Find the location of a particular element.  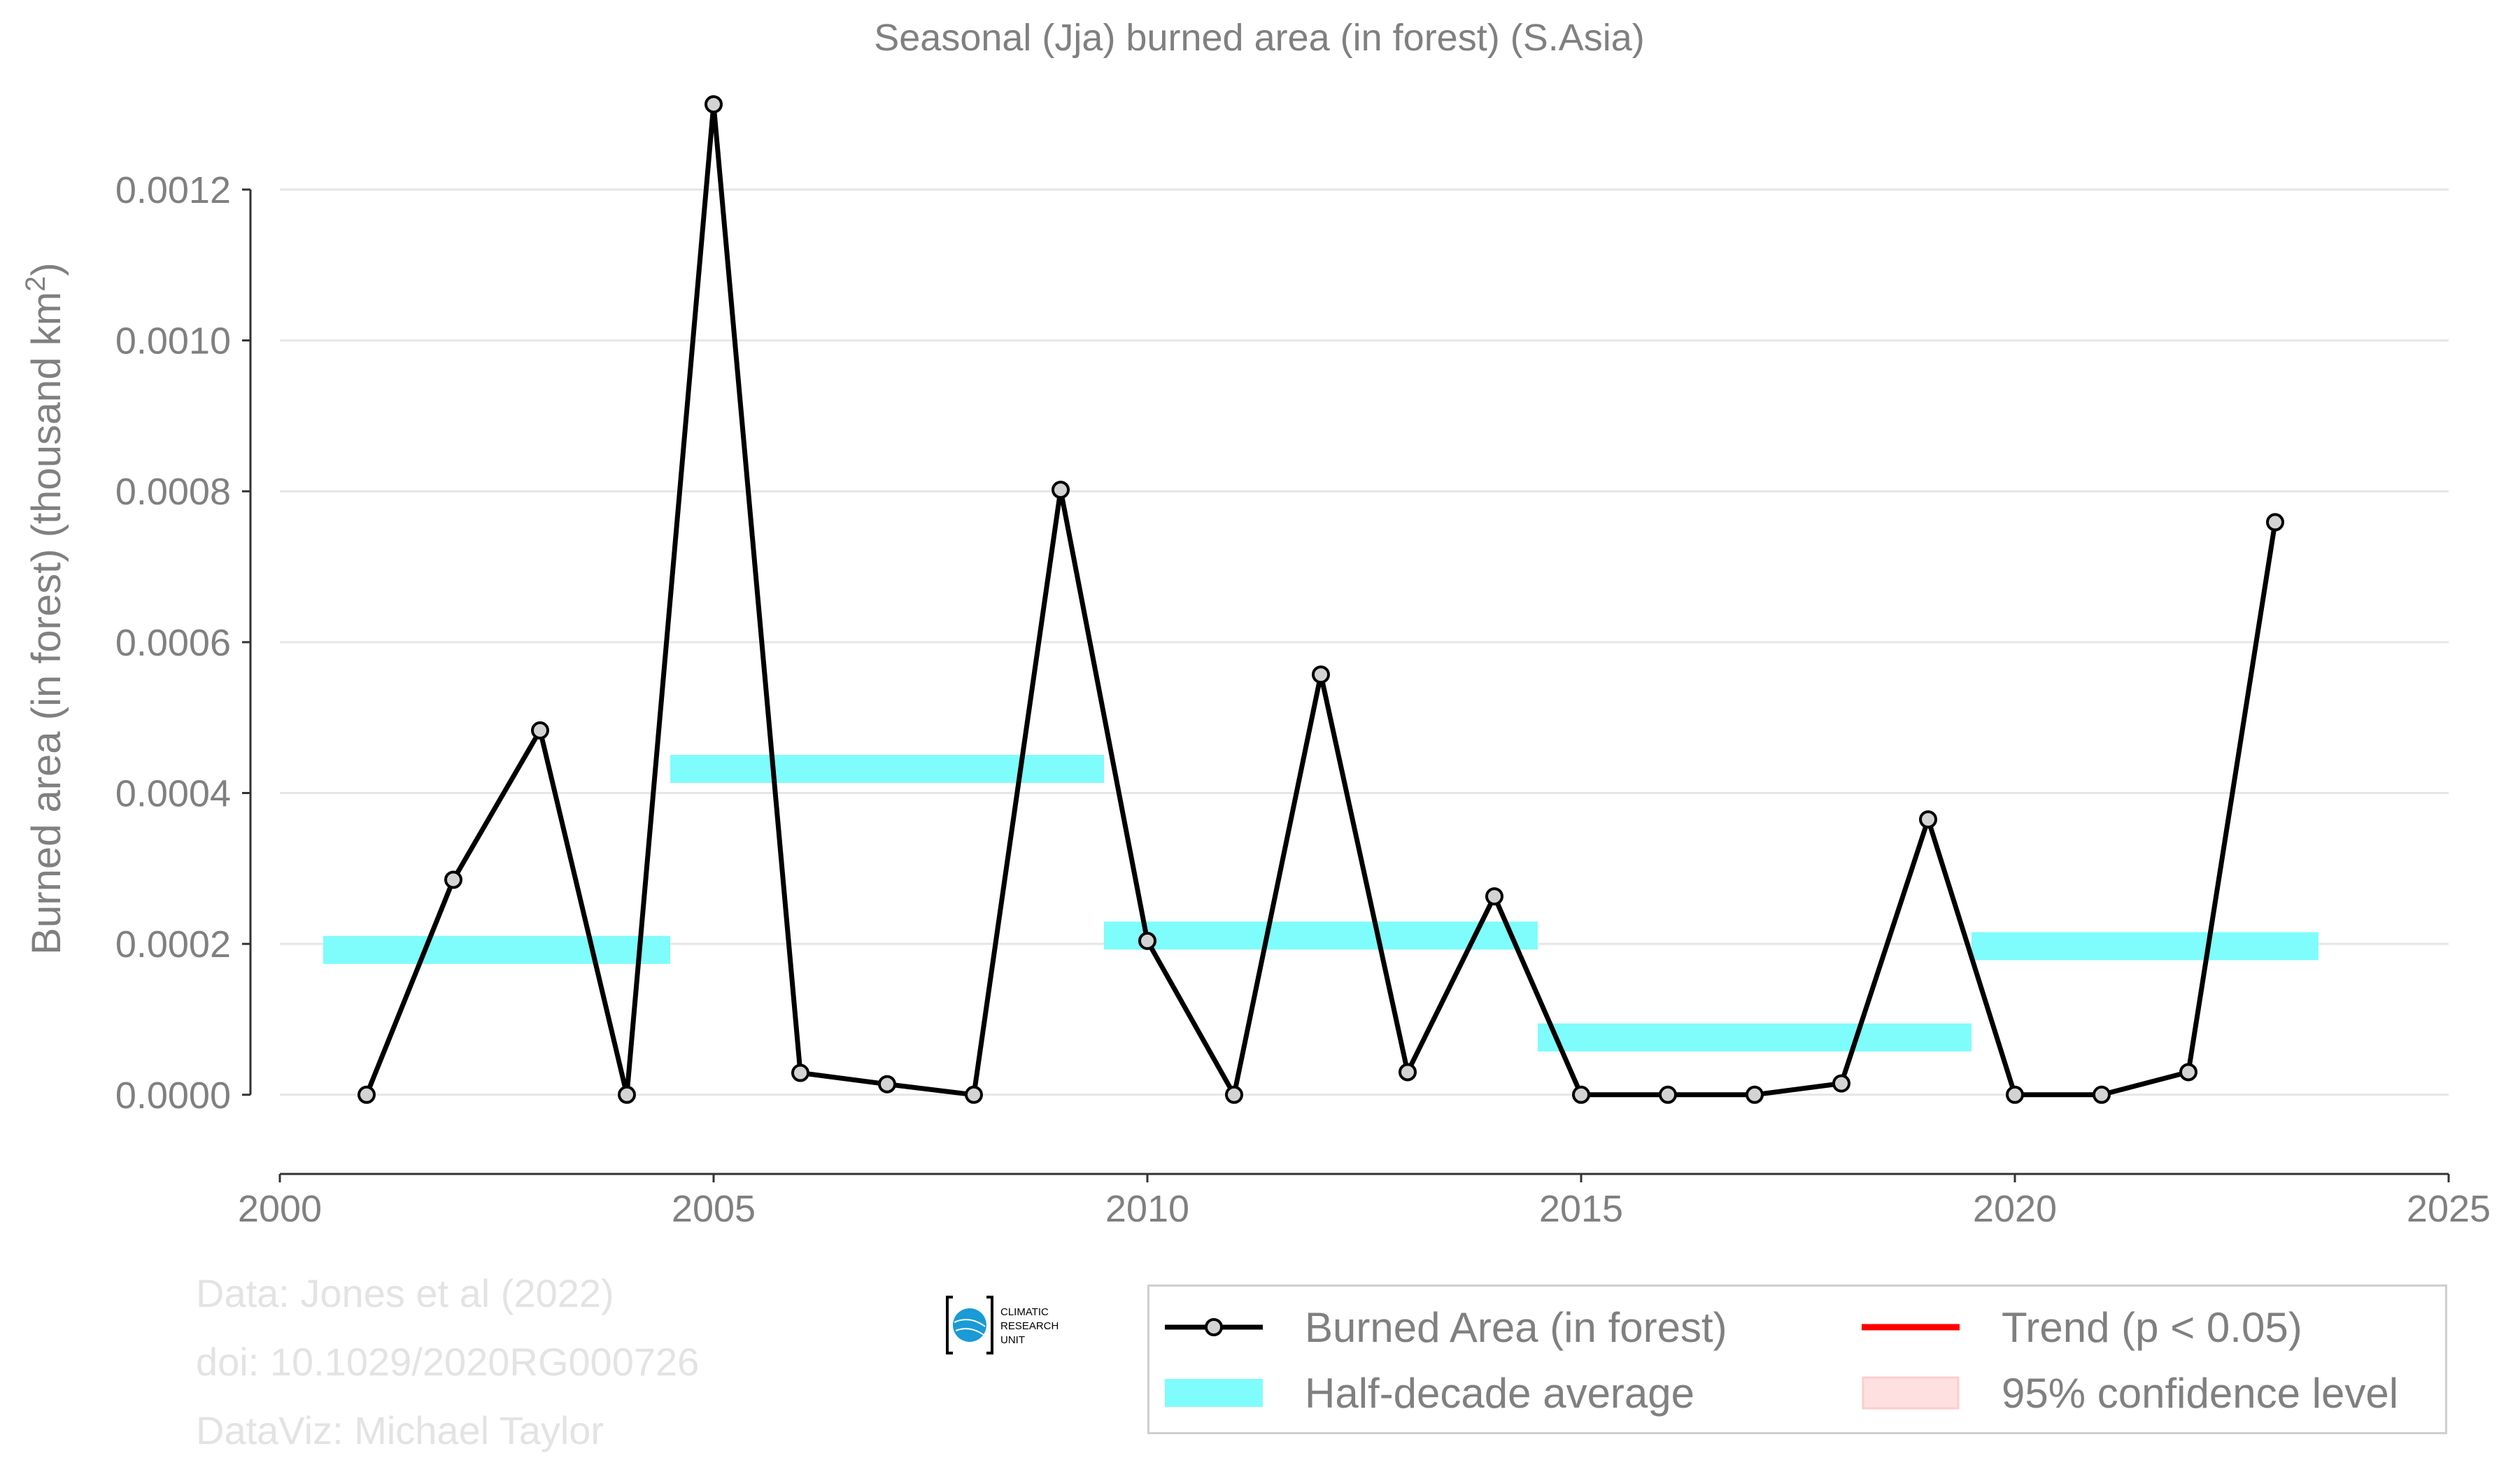

legend-label: Trend (p < 0.05) is located at coordinates (2152, 1327).